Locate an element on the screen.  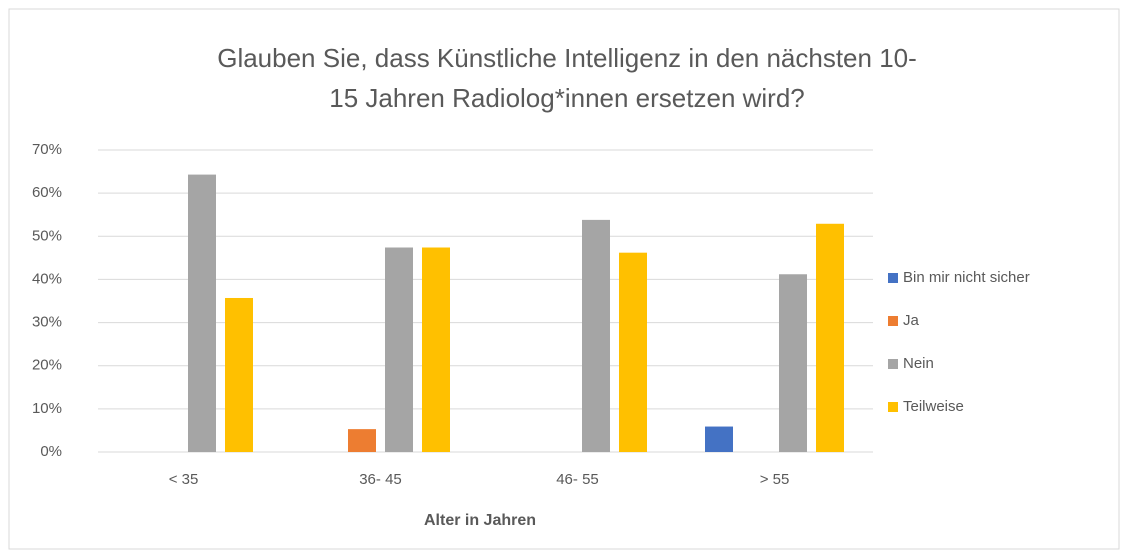
legend-label: Bin mir nicht sicher is located at coordinates (966, 277).